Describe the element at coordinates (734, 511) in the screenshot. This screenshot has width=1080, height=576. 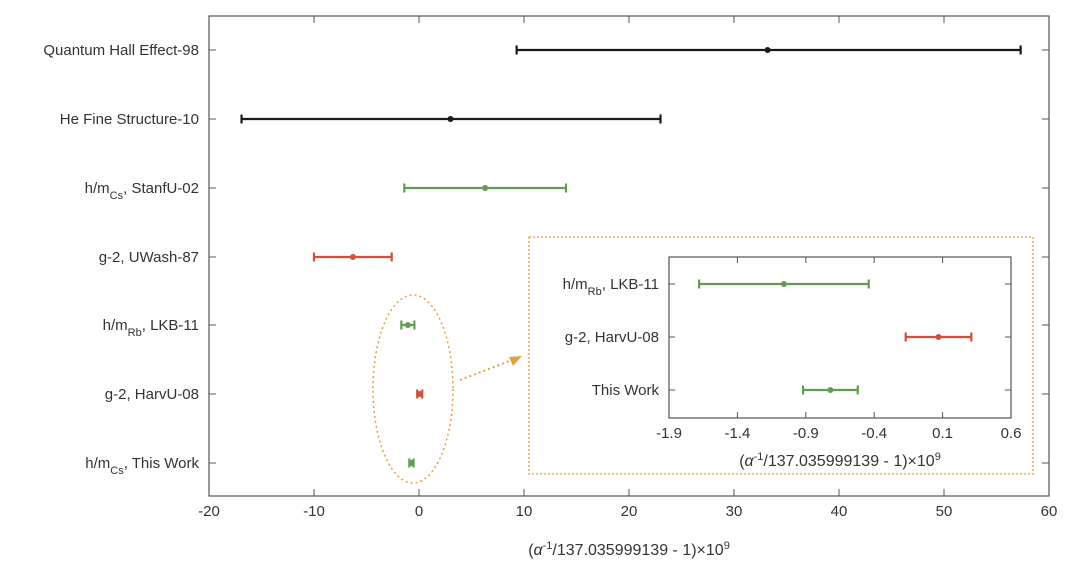
I see `main-x-tick-label: 30` at that location.